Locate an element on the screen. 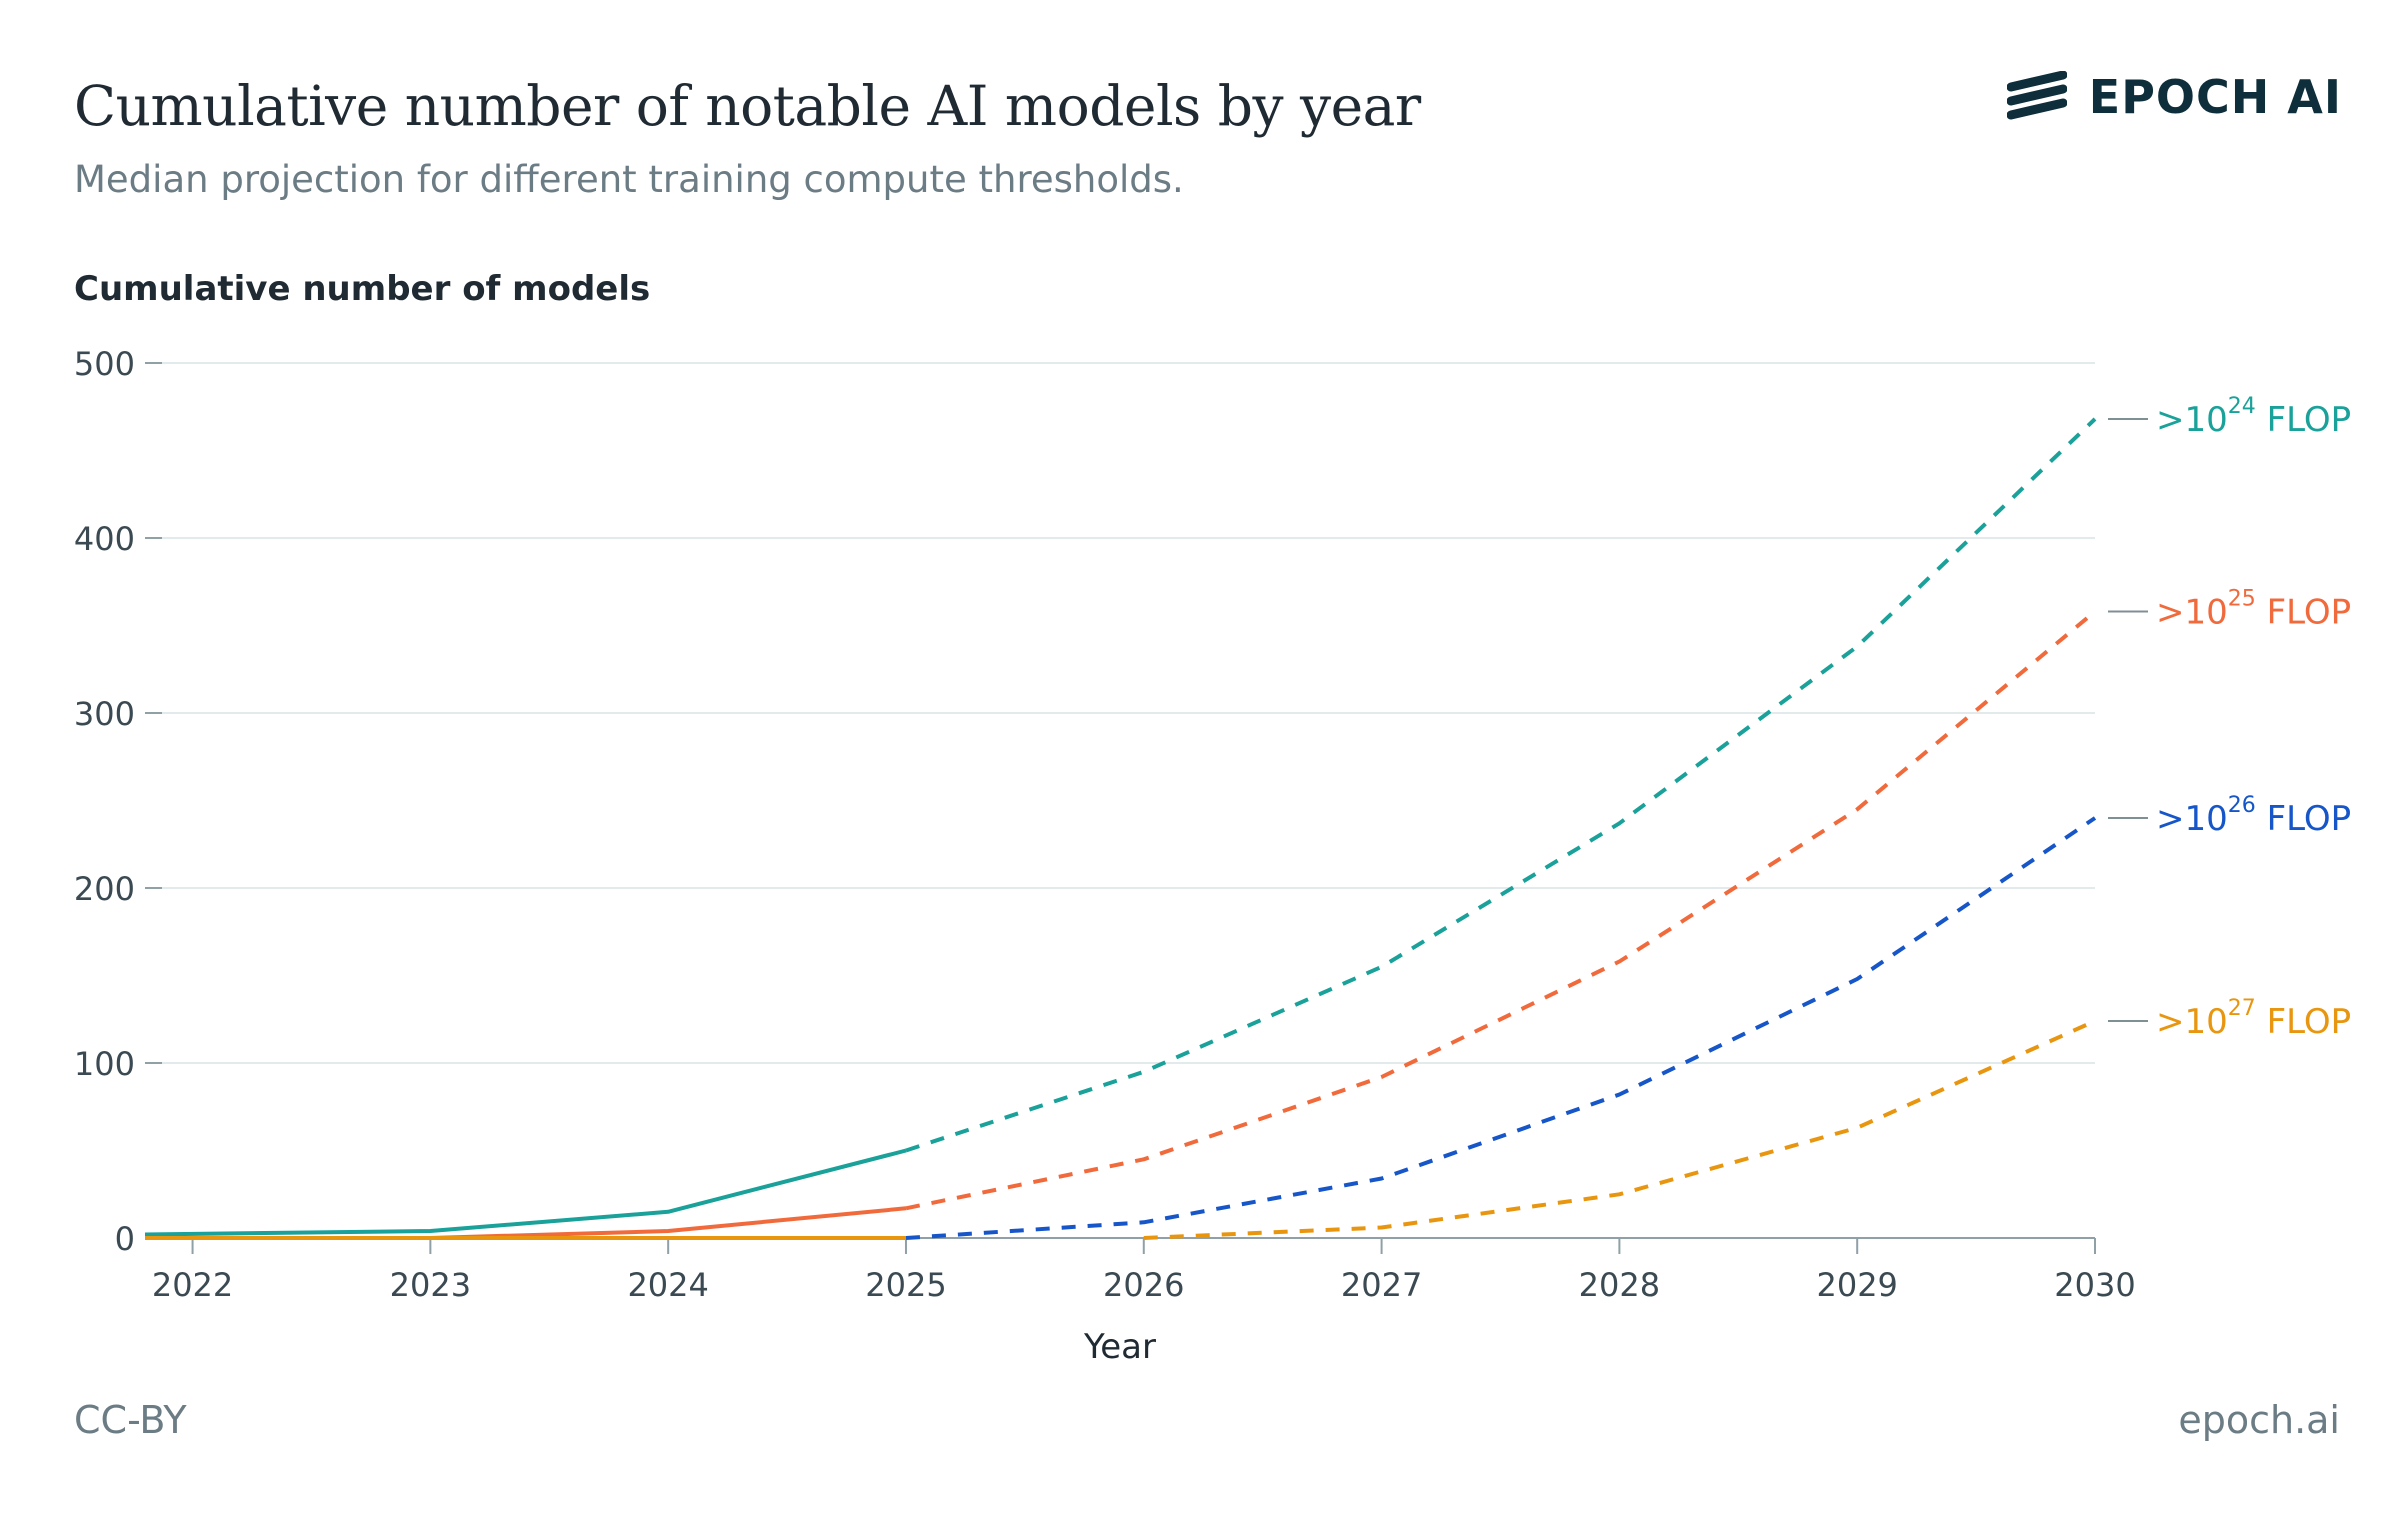 This screenshot has height=1520, width=2400. epoch-stripes-icon is located at coordinates (2036, 95).